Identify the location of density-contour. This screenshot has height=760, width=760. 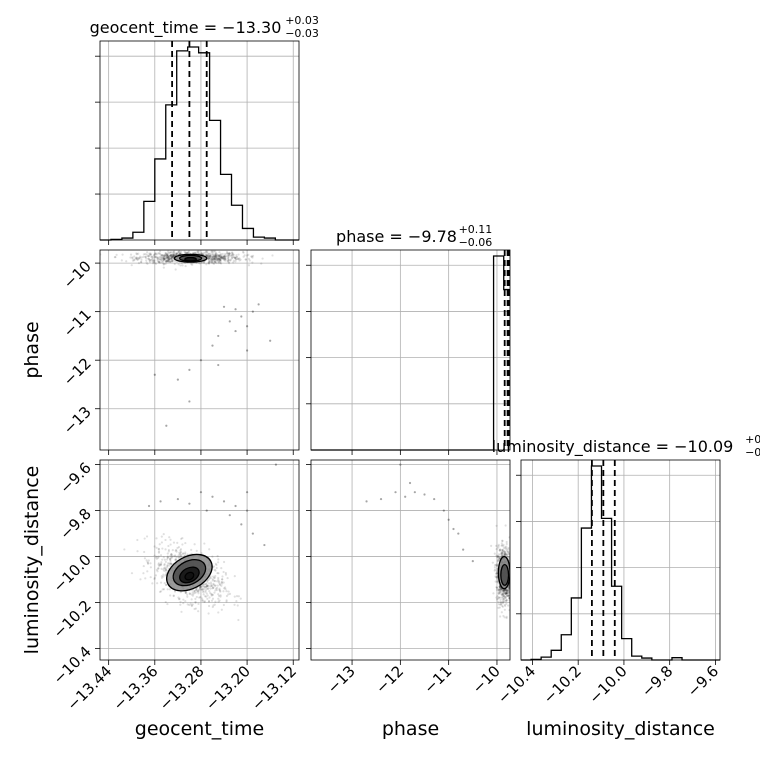
(190, 259).